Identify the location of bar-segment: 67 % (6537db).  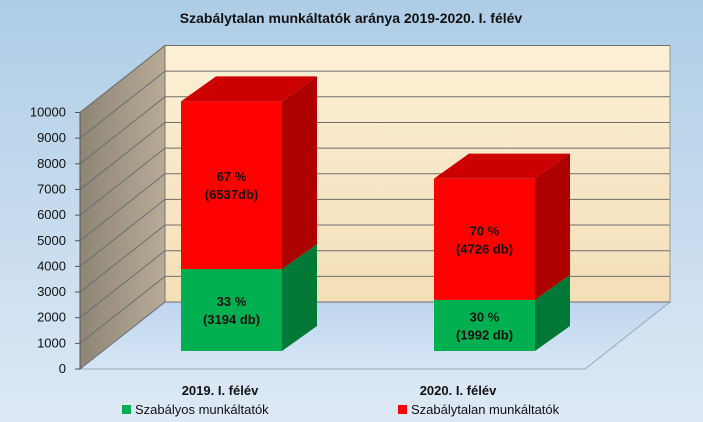
(249, 173).